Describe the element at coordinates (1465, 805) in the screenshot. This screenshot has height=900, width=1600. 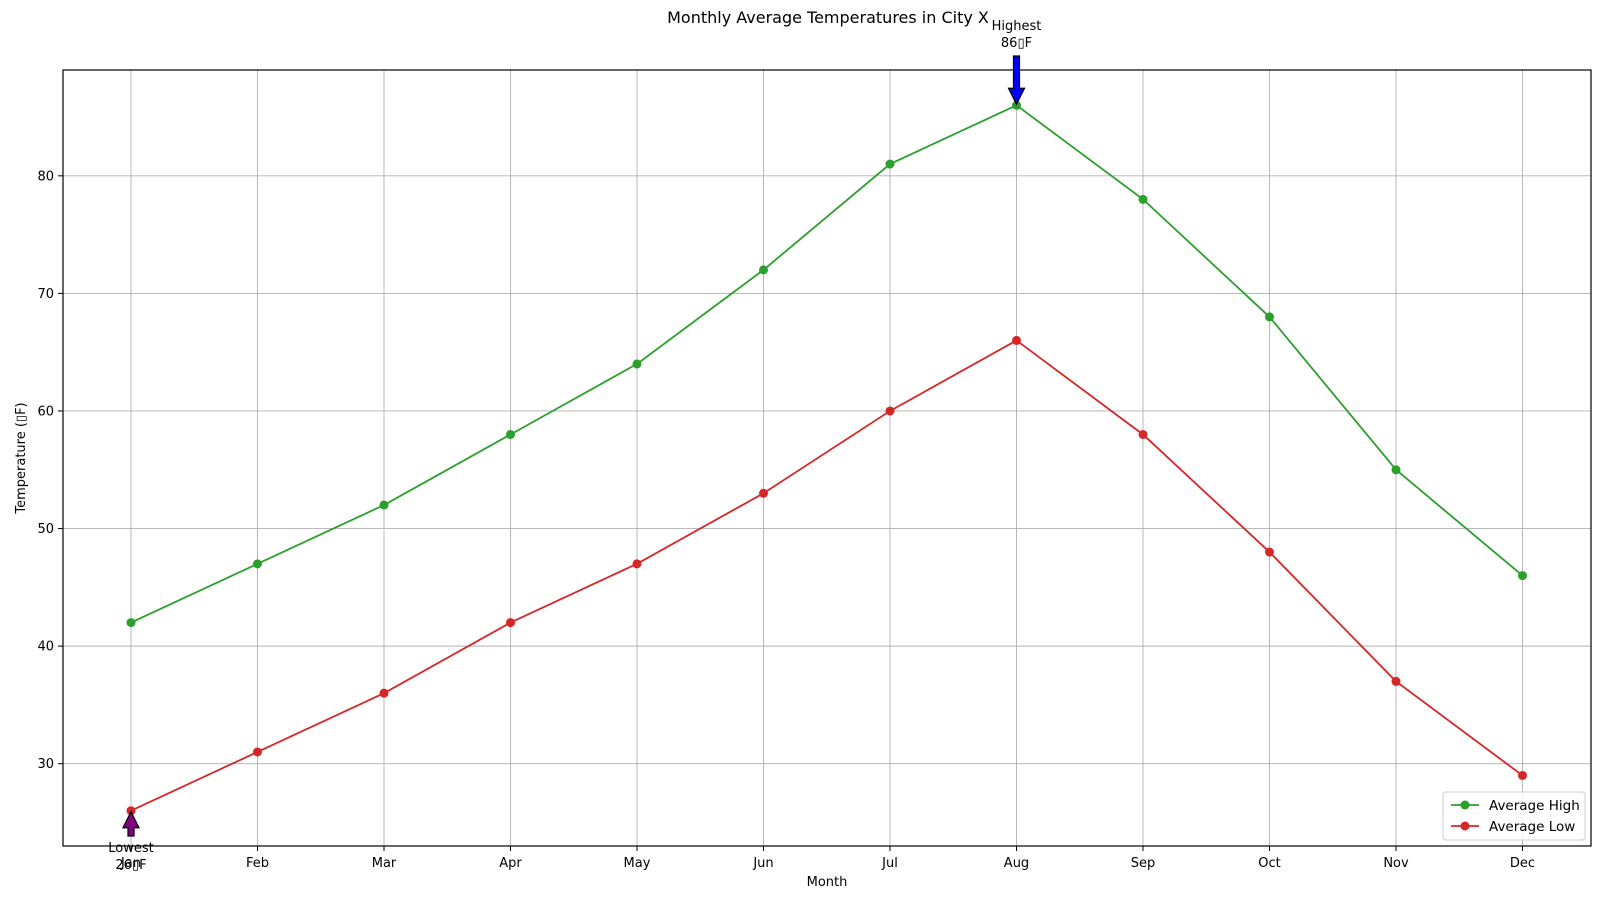
I see `legend-marker-average-high` at that location.